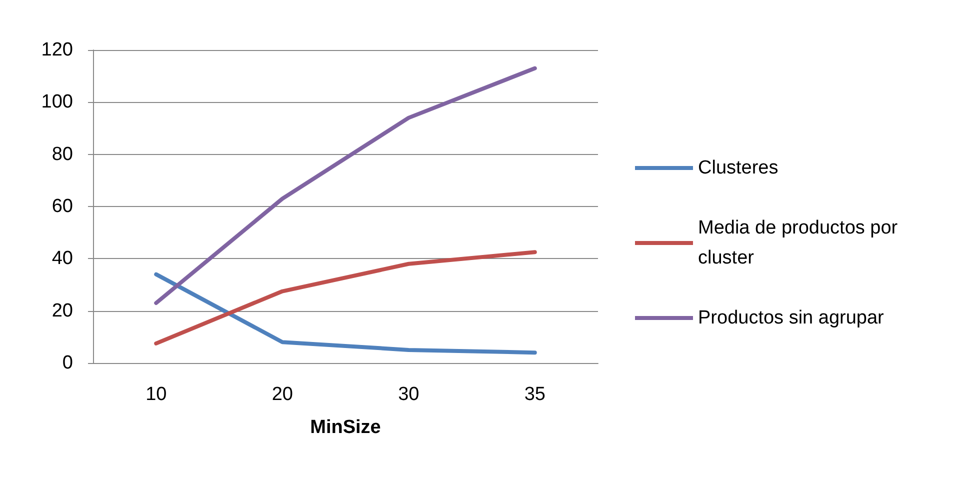 The height and width of the screenshot is (486, 956). What do you see at coordinates (62, 311) in the screenshot?
I see `y-tick-label: 20` at bounding box center [62, 311].